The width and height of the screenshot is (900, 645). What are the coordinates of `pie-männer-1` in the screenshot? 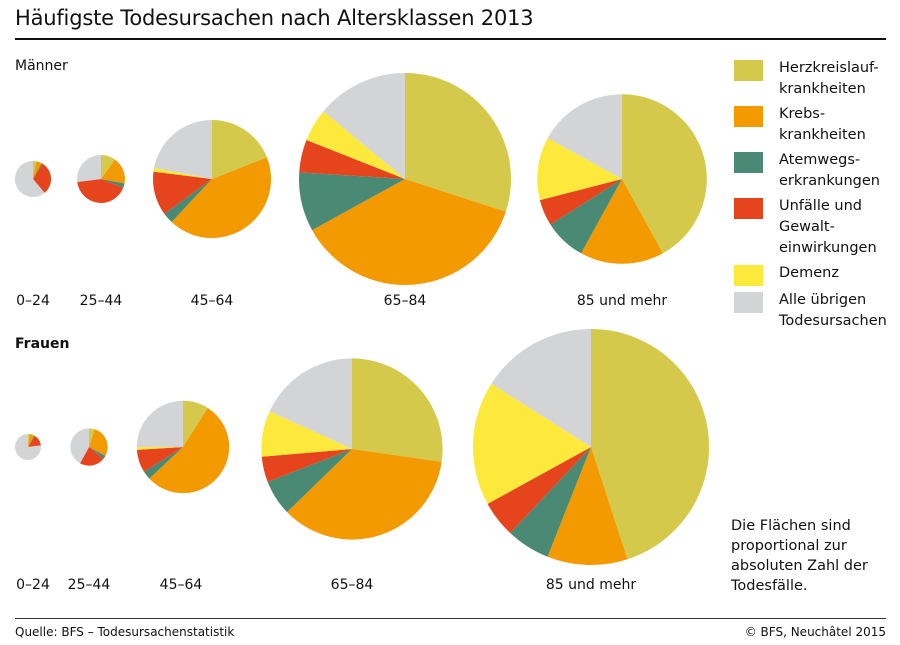 It's located at (101, 179).